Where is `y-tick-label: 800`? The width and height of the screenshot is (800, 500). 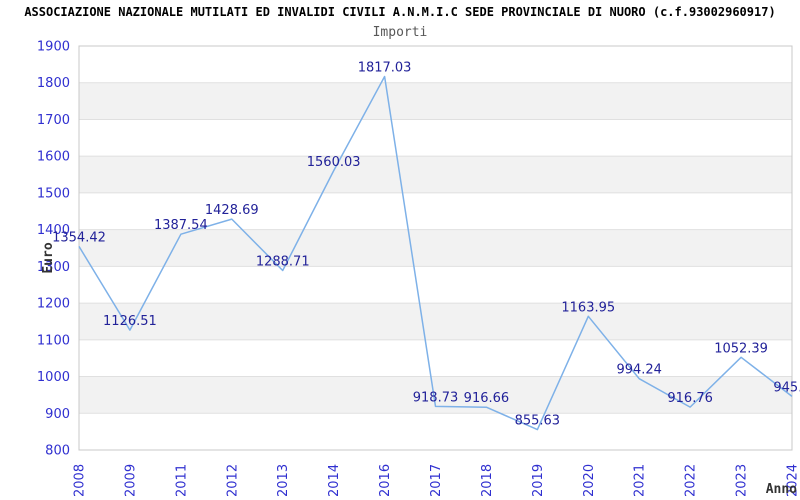 y-tick-label: 800 is located at coordinates (57, 451).